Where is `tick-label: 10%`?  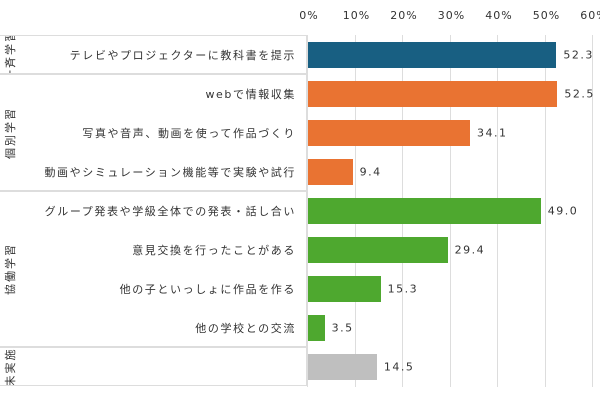 tick-label: 10% is located at coordinates (356, 15).